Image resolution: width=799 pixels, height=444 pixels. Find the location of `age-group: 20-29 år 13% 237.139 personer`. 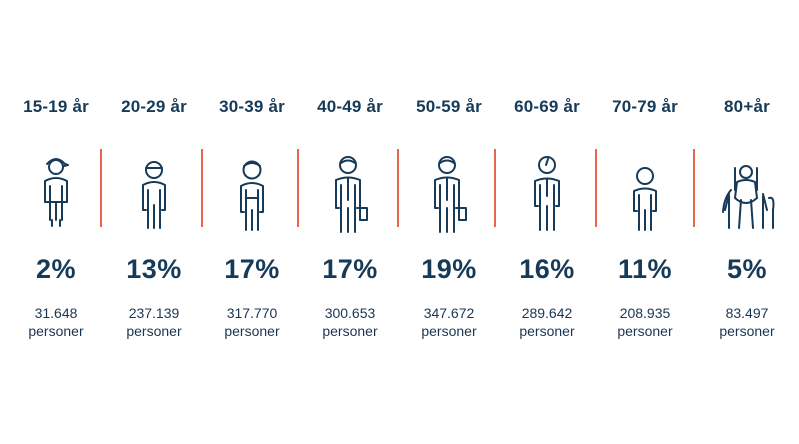

age-group: 20-29 år 13% 237.139 personer is located at coordinates (154, 222).